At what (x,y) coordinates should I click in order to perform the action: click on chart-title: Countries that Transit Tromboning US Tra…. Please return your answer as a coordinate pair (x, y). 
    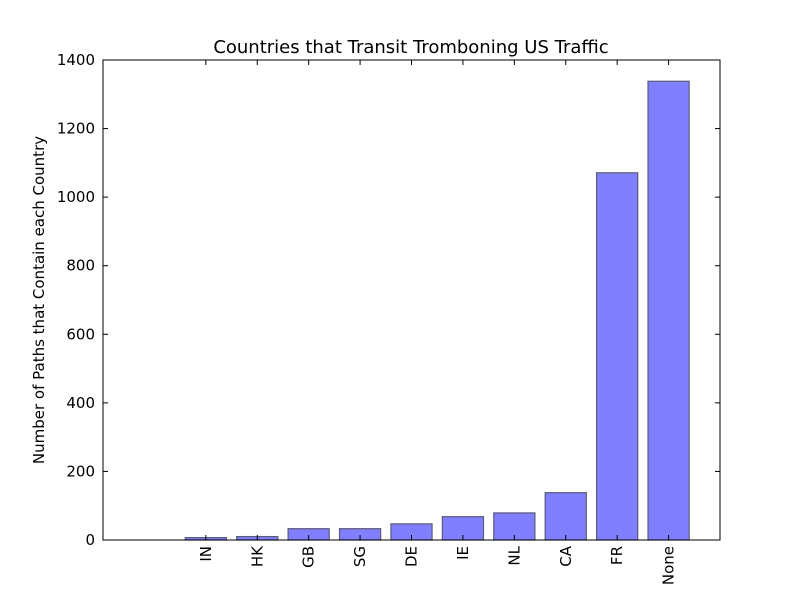
    Looking at the image, I should click on (410, 47).